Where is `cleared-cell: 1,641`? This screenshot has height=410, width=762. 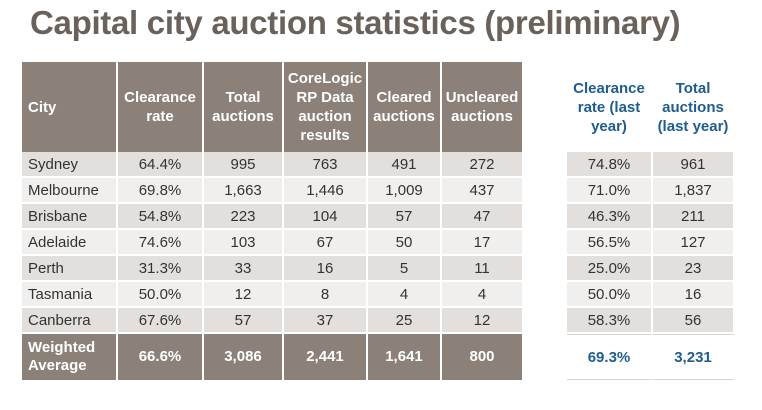
cleared-cell: 1,641 is located at coordinates (405, 357).